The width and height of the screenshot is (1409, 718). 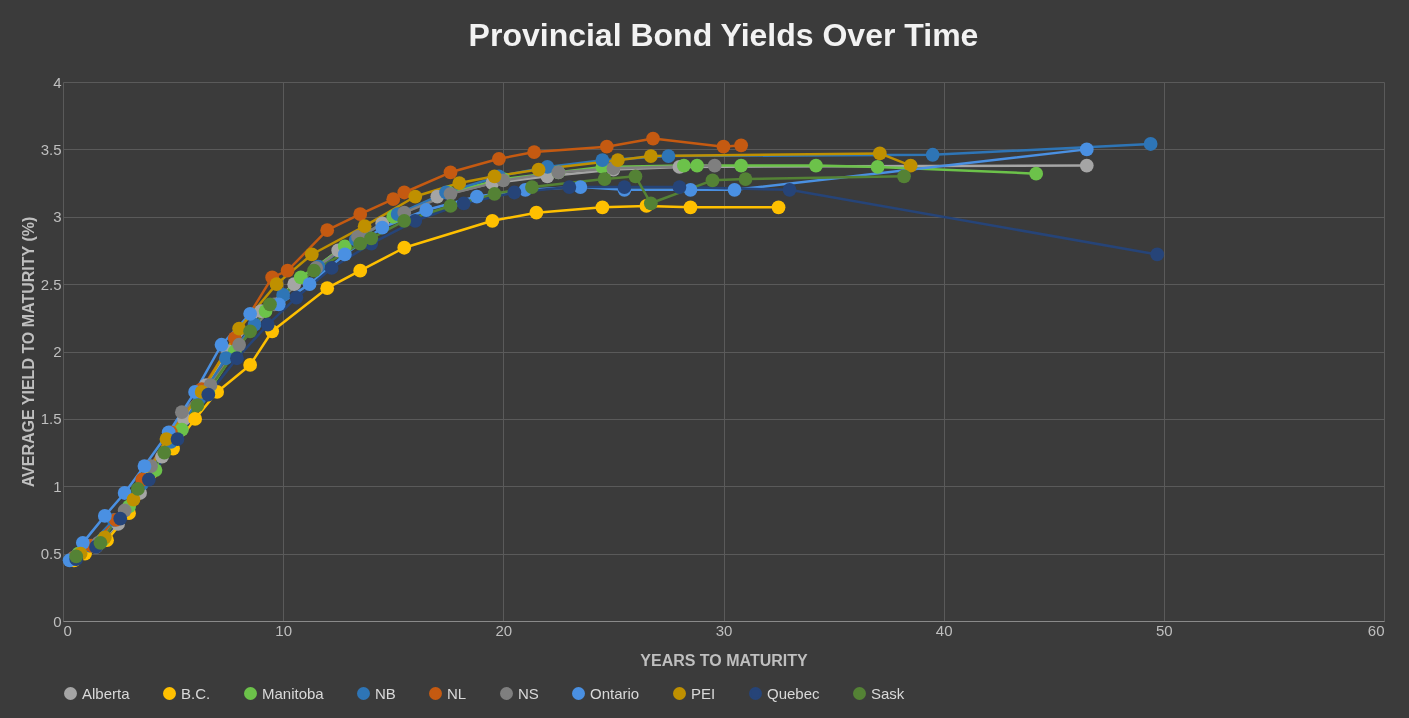 What do you see at coordinates (57, 217) in the screenshot?
I see `y-tick-label: 3` at bounding box center [57, 217].